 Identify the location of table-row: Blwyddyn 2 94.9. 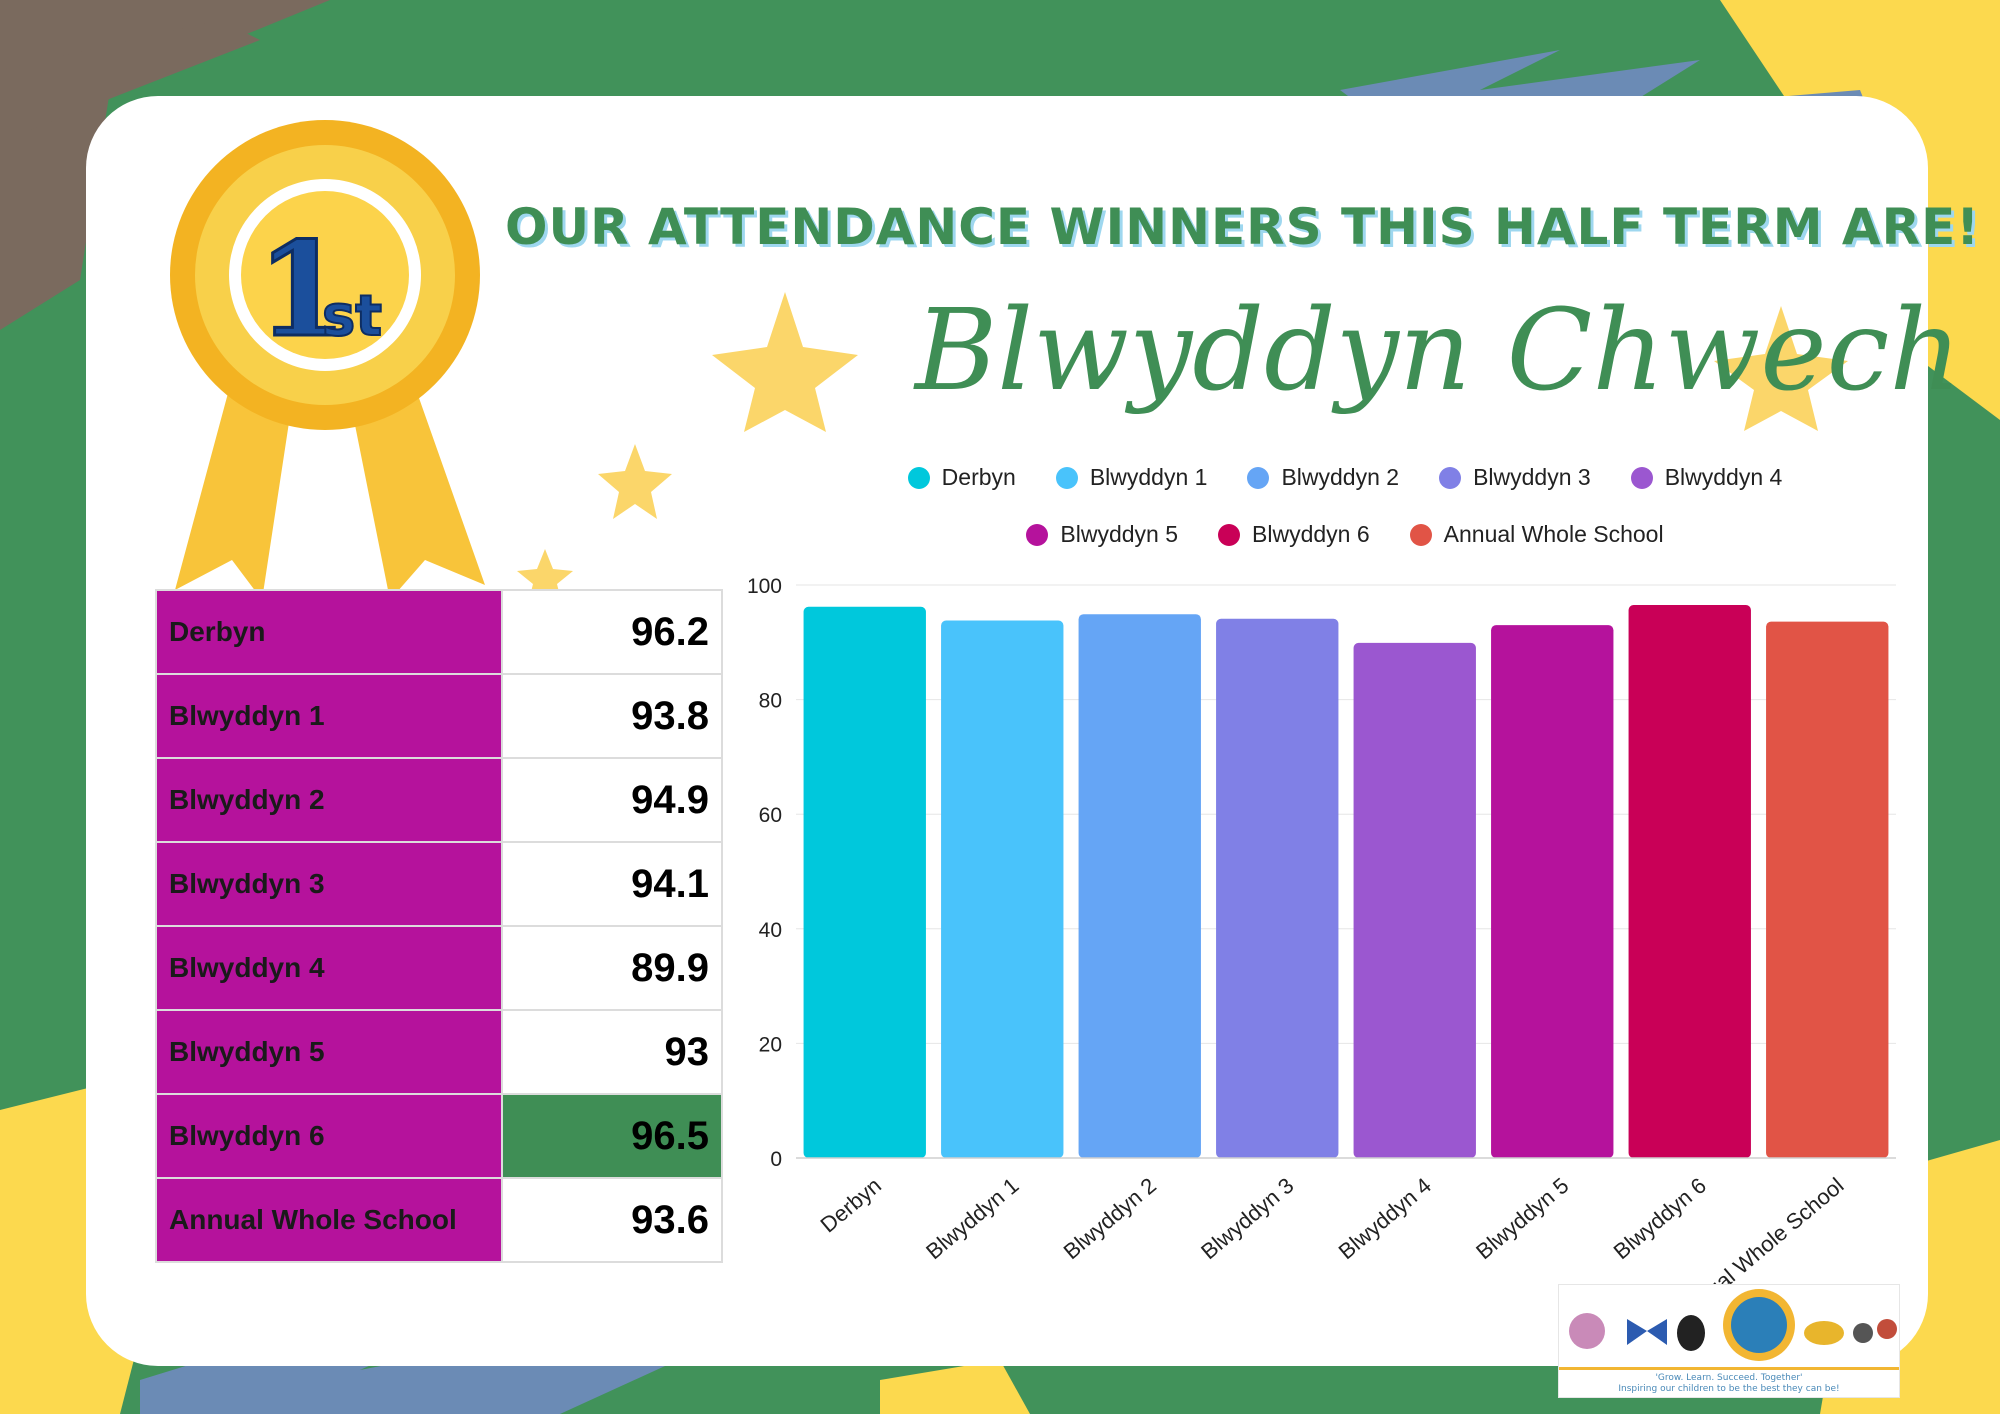
(439, 800).